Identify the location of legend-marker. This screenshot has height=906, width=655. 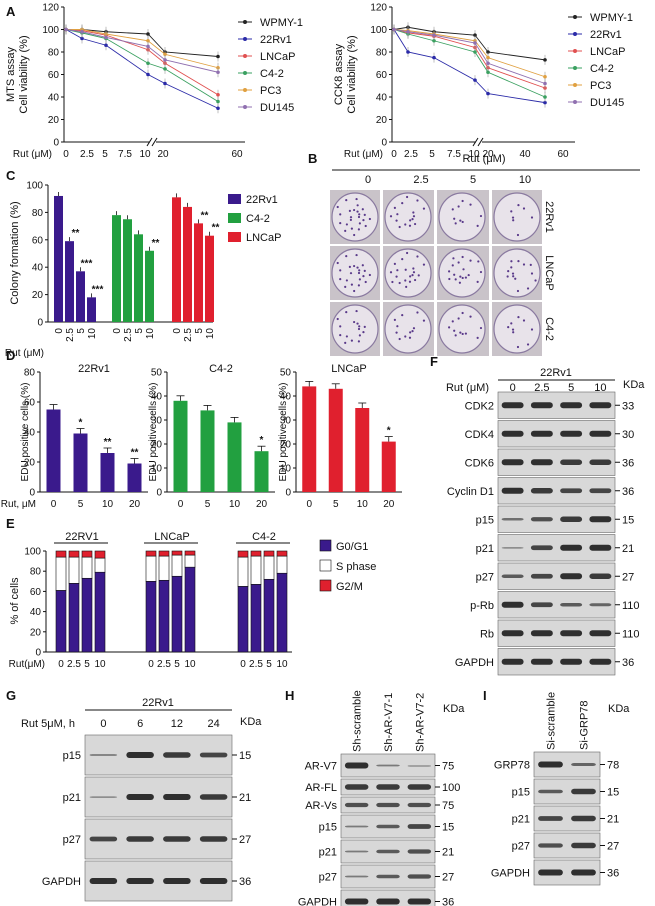
(575, 51).